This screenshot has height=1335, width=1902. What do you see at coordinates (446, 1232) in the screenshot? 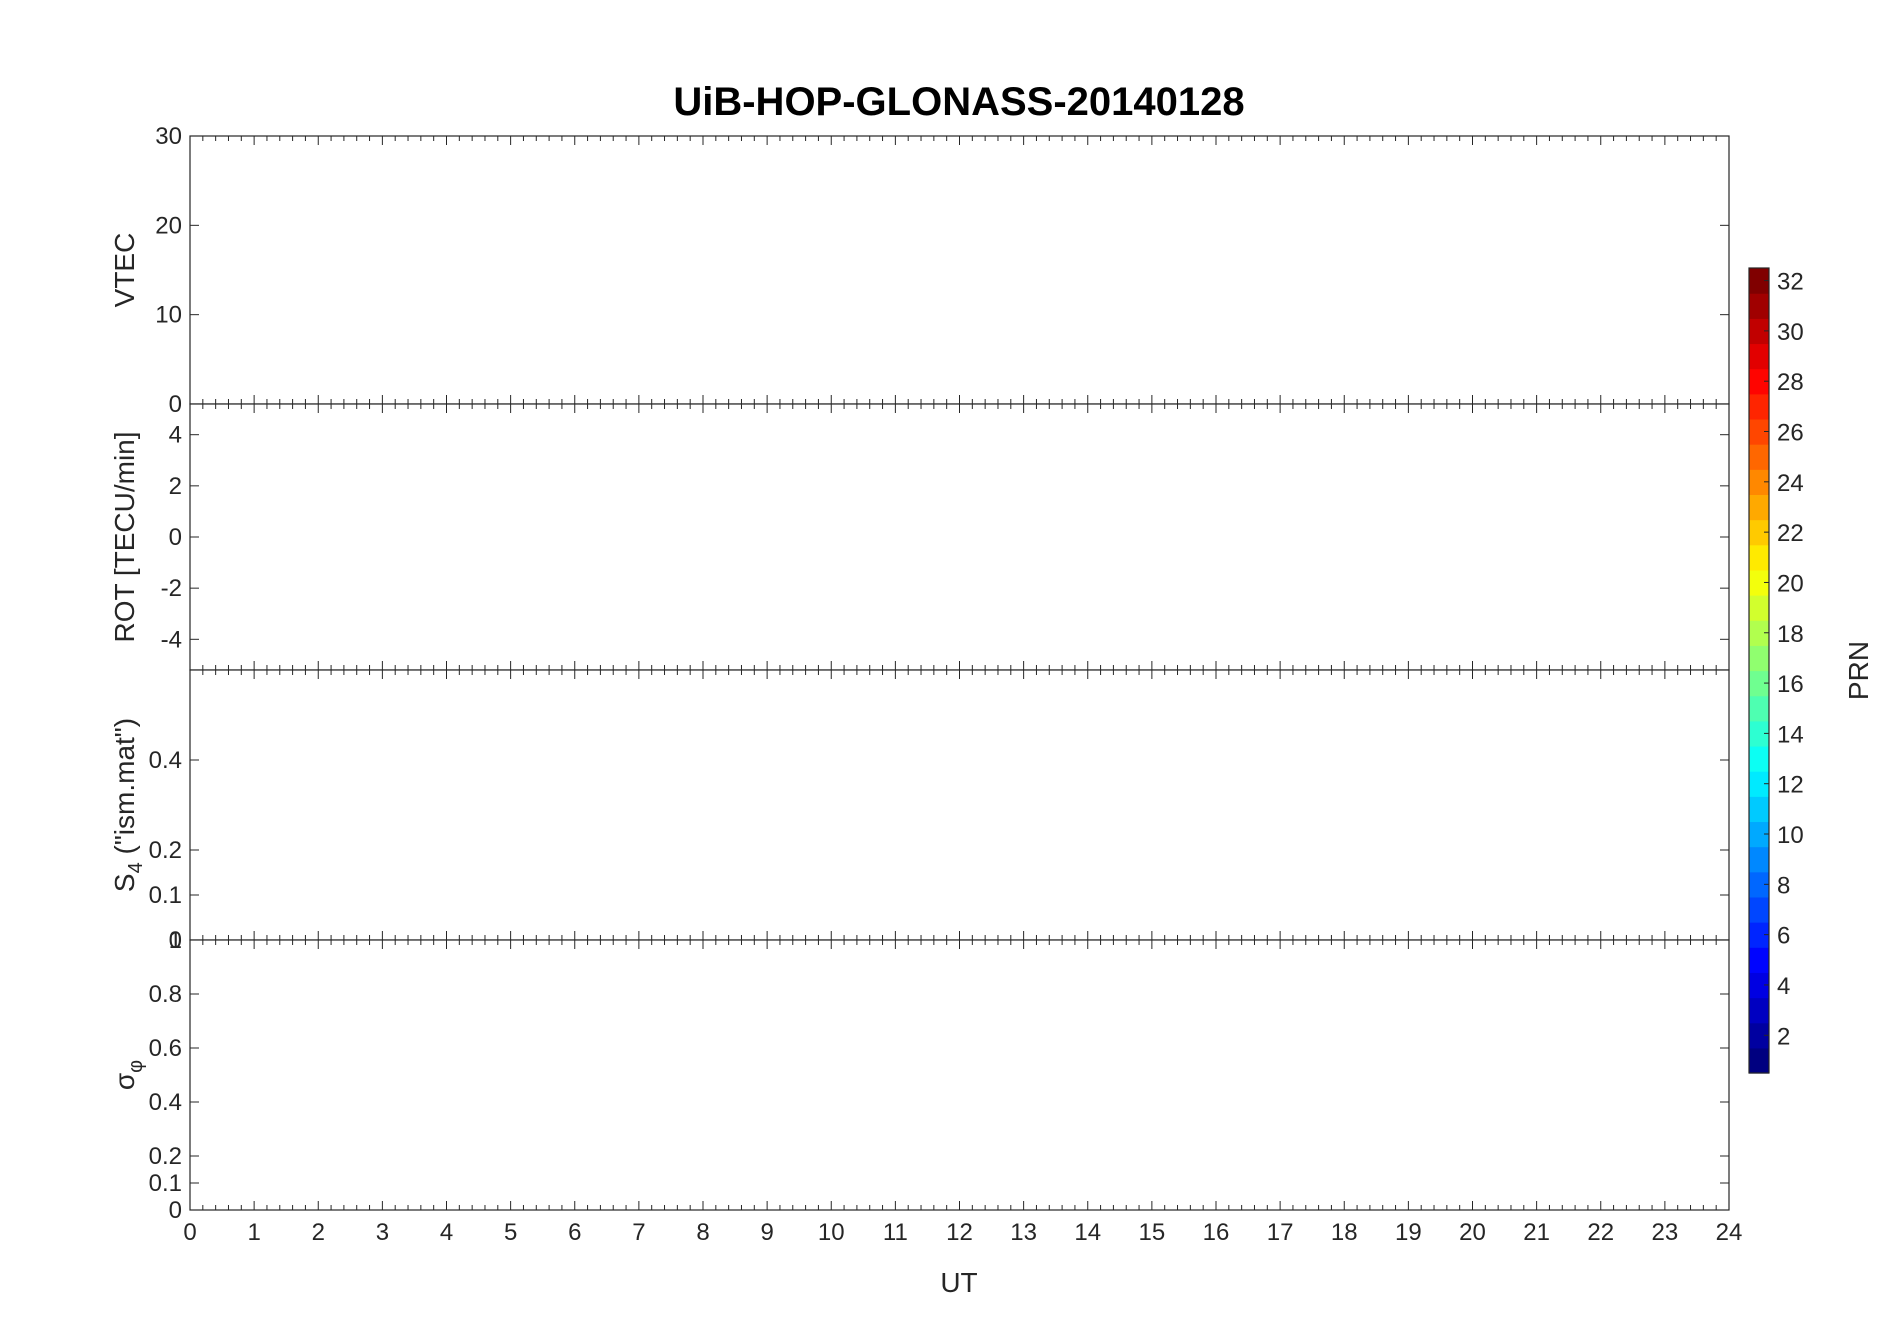
I see `x-tick-label: 4` at bounding box center [446, 1232].